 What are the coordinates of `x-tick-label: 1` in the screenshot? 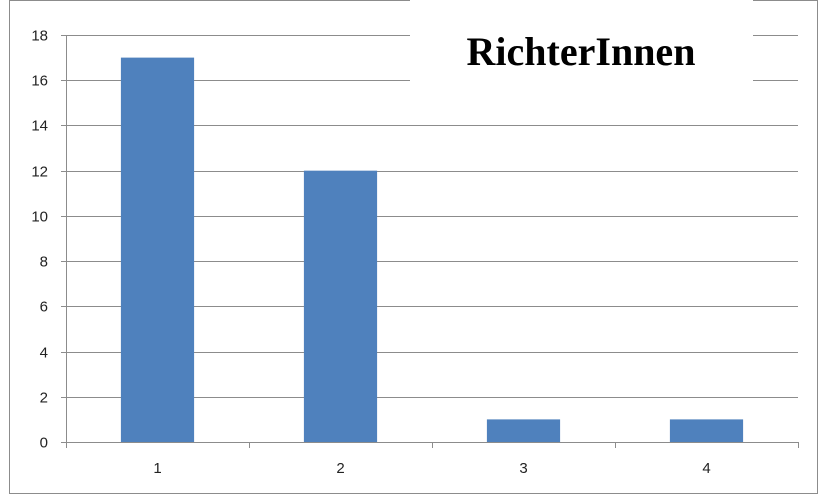 It's located at (157, 468).